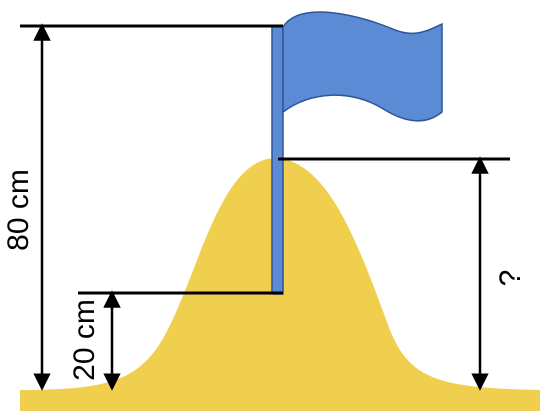 The width and height of the screenshot is (541, 411). What do you see at coordinates (84, 340) in the screenshot?
I see `buried-depth-label: 20 cm` at bounding box center [84, 340].